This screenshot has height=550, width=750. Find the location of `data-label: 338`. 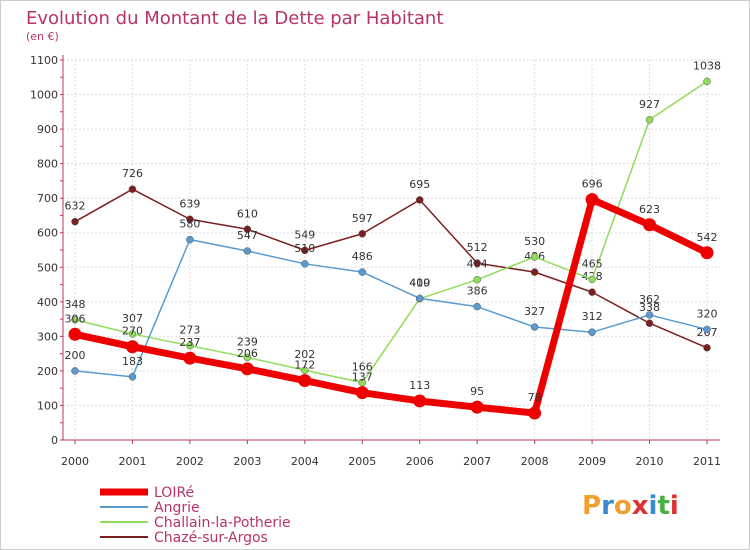

data-label: 338 is located at coordinates (649, 307).